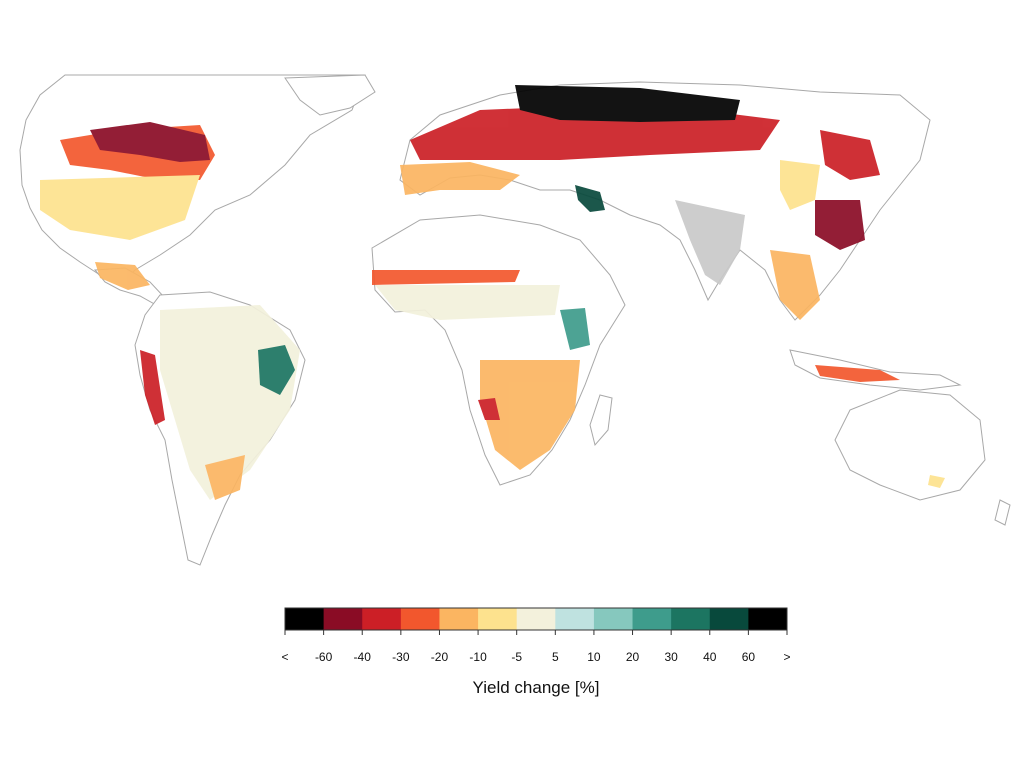 Image resolution: width=1024 pixels, height=768 pixels. Describe the element at coordinates (363, 657) in the screenshot. I see `legend-tick-label: -40` at that location.